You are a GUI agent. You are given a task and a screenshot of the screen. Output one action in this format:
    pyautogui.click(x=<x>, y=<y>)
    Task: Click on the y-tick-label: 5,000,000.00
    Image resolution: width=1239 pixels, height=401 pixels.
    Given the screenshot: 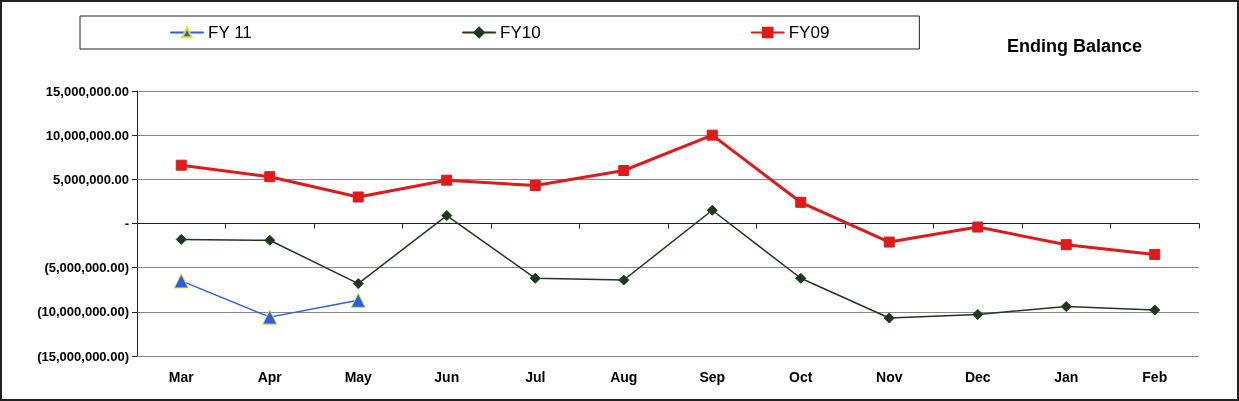 What is the action you would take?
    pyautogui.click(x=91, y=179)
    